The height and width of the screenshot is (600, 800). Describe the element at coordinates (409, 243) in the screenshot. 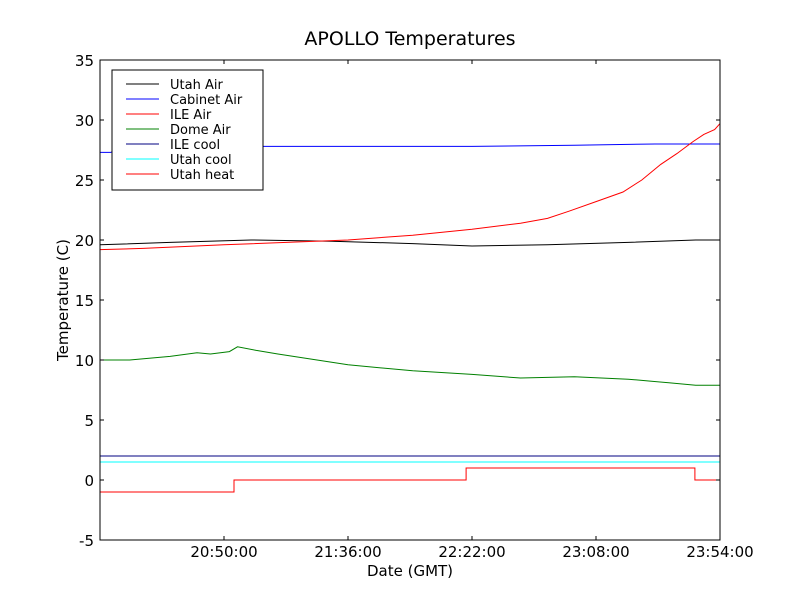

I see `series-line-utah-air` at that location.